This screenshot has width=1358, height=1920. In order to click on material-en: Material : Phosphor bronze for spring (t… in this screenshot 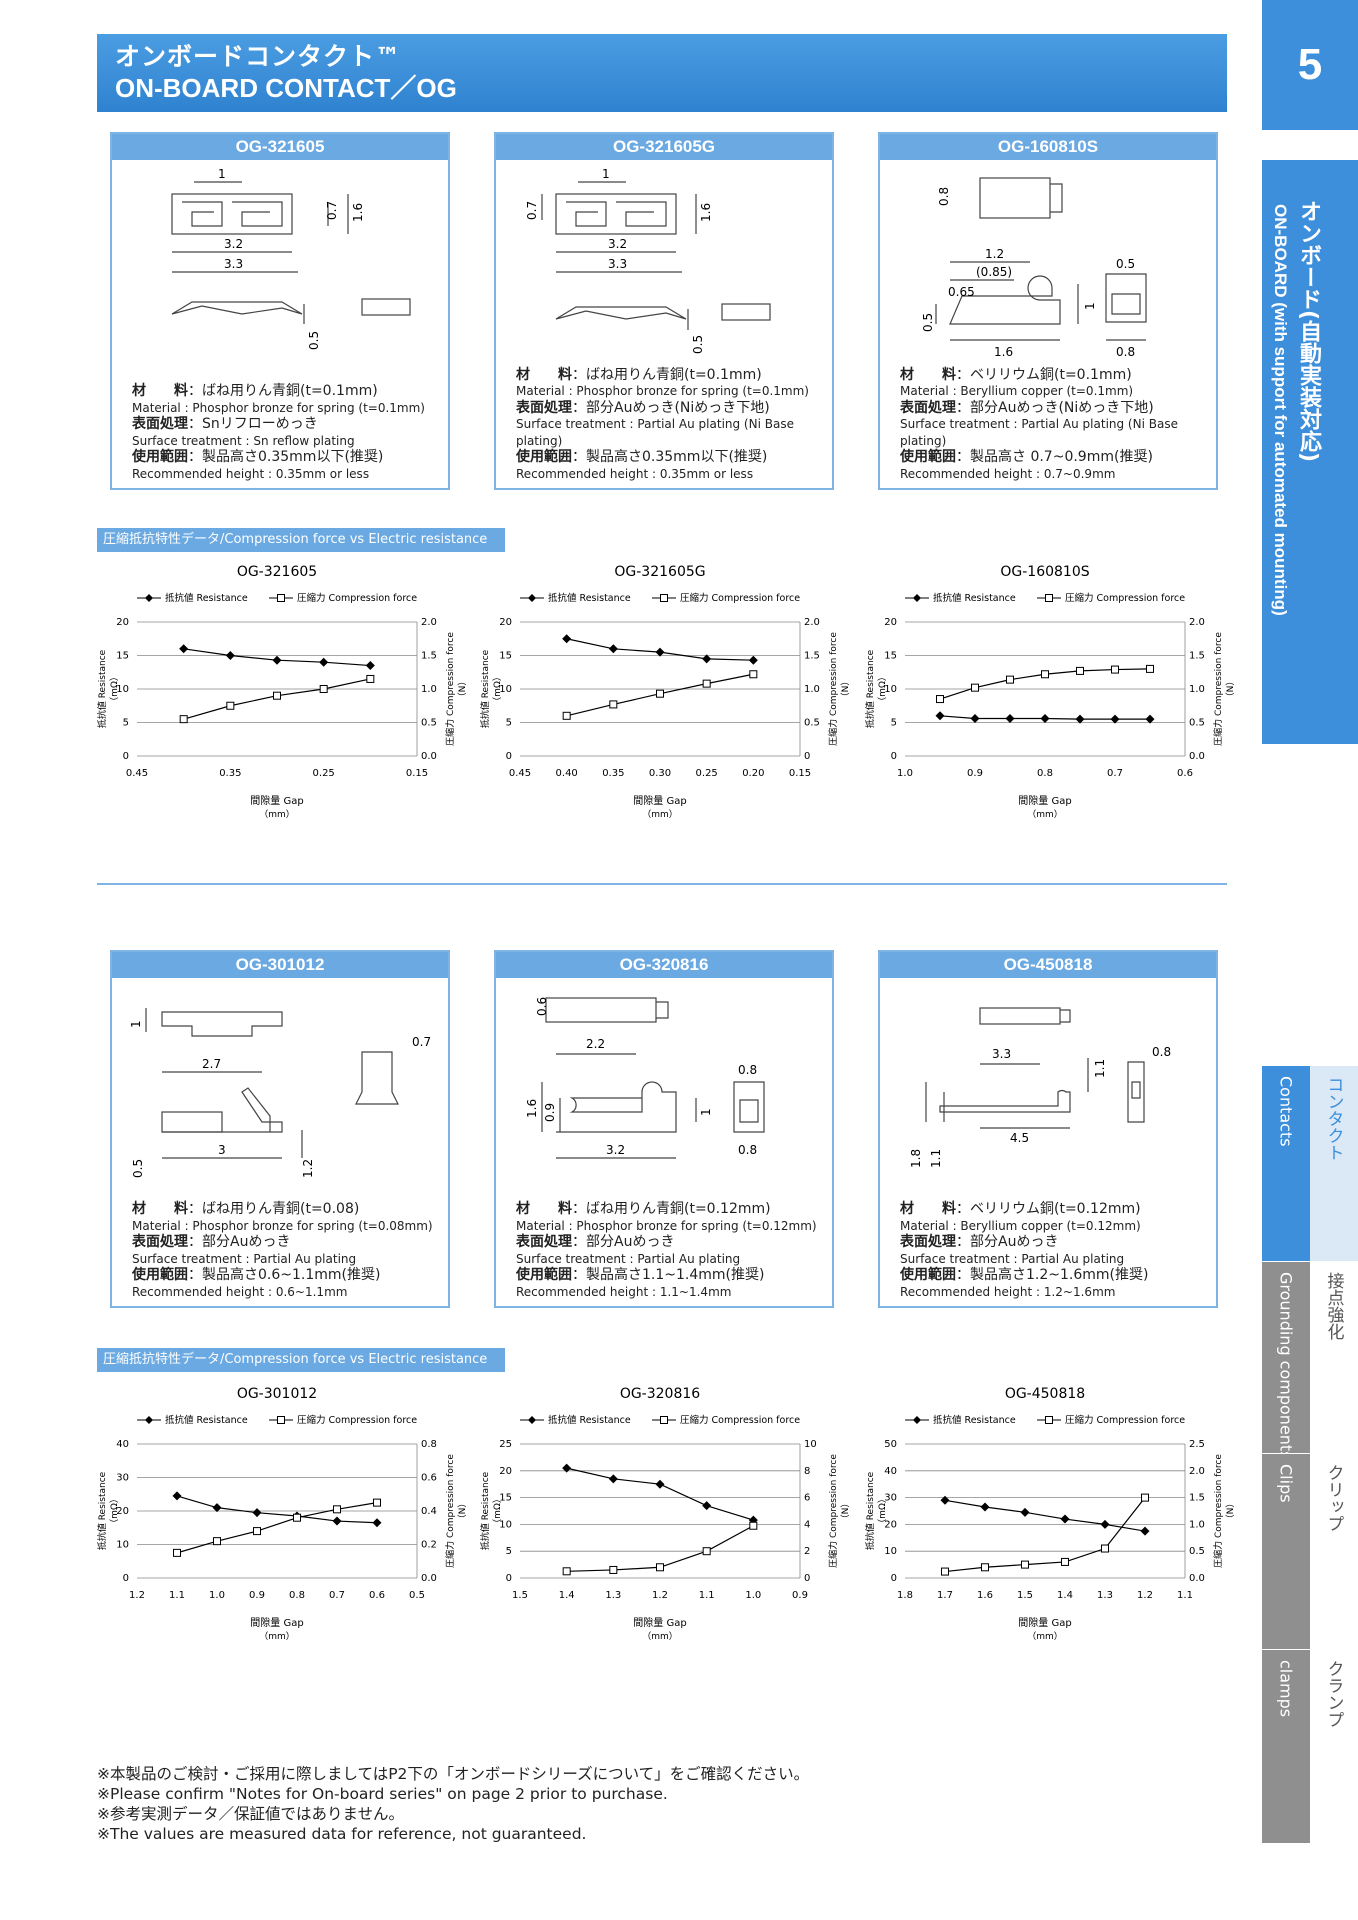, I will do `click(282, 1225)`.